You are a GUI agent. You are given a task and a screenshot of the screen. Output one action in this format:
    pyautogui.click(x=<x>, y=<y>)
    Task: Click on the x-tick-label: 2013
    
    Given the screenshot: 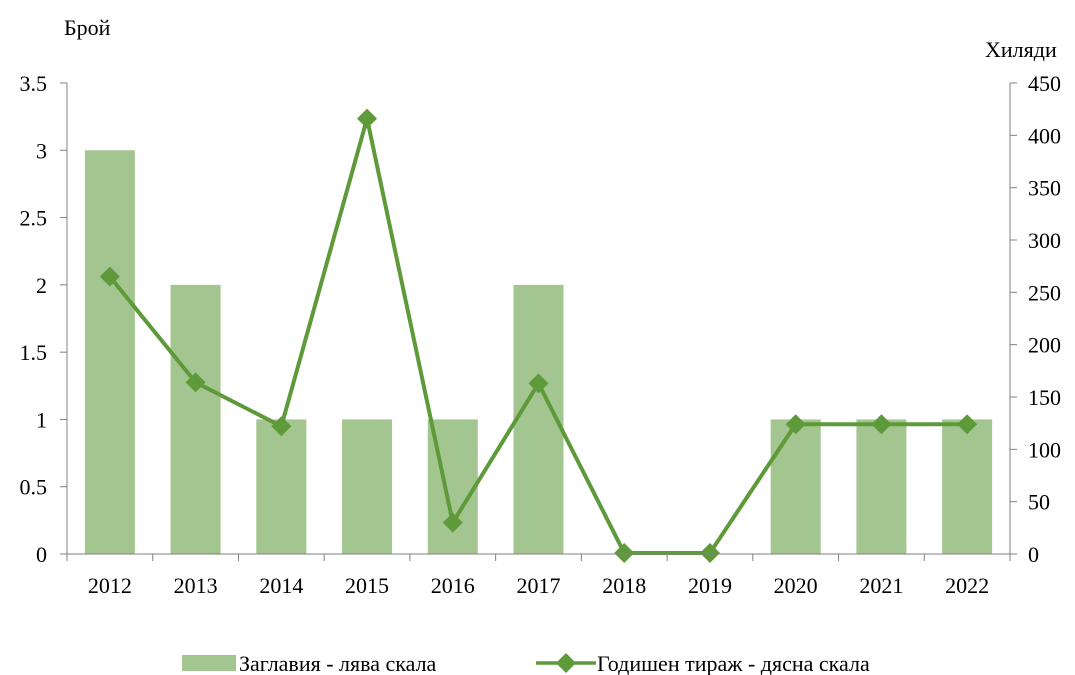 What is the action you would take?
    pyautogui.click(x=196, y=585)
    